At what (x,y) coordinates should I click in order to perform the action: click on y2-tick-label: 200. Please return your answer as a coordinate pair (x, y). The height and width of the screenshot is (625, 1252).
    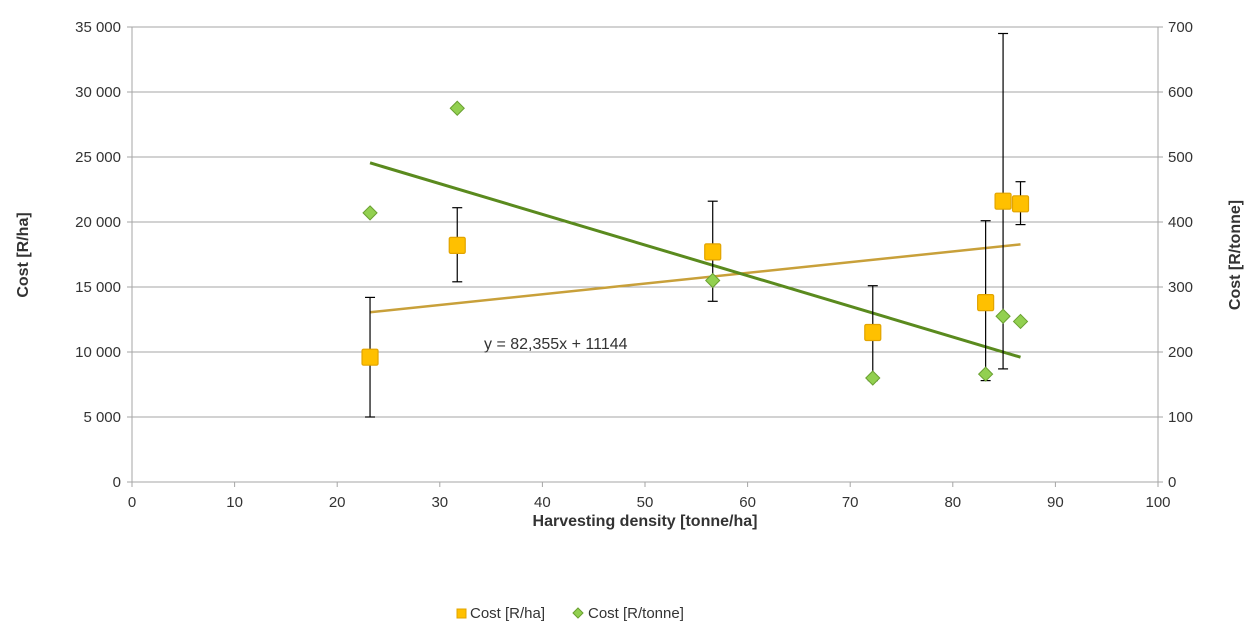
    Looking at the image, I should click on (1180, 352).